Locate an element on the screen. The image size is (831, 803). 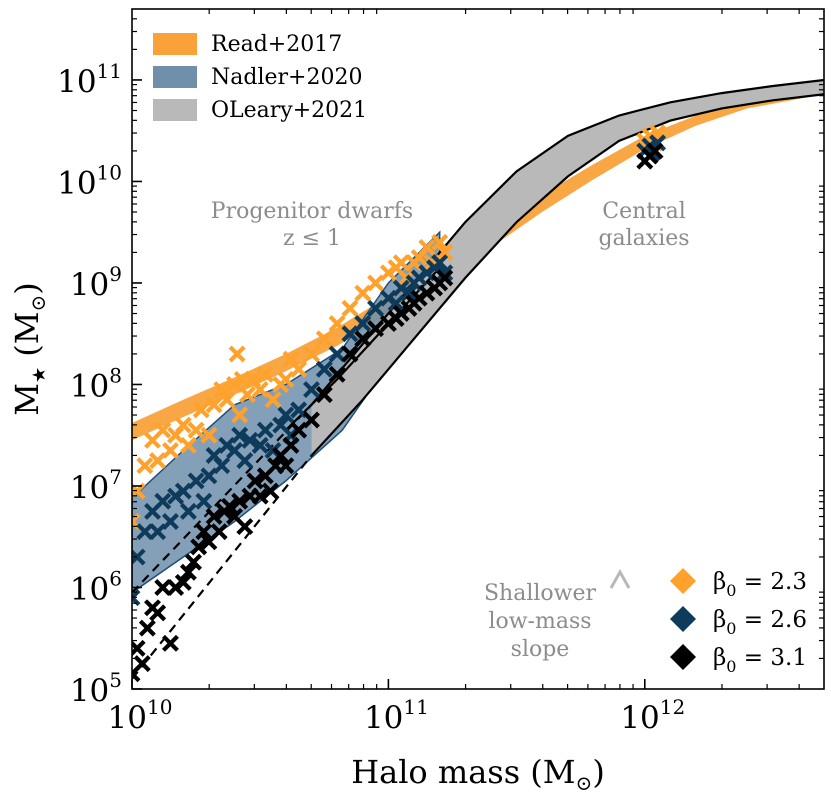
y-tick-label: 10¹¹ is located at coordinates (89, 79).